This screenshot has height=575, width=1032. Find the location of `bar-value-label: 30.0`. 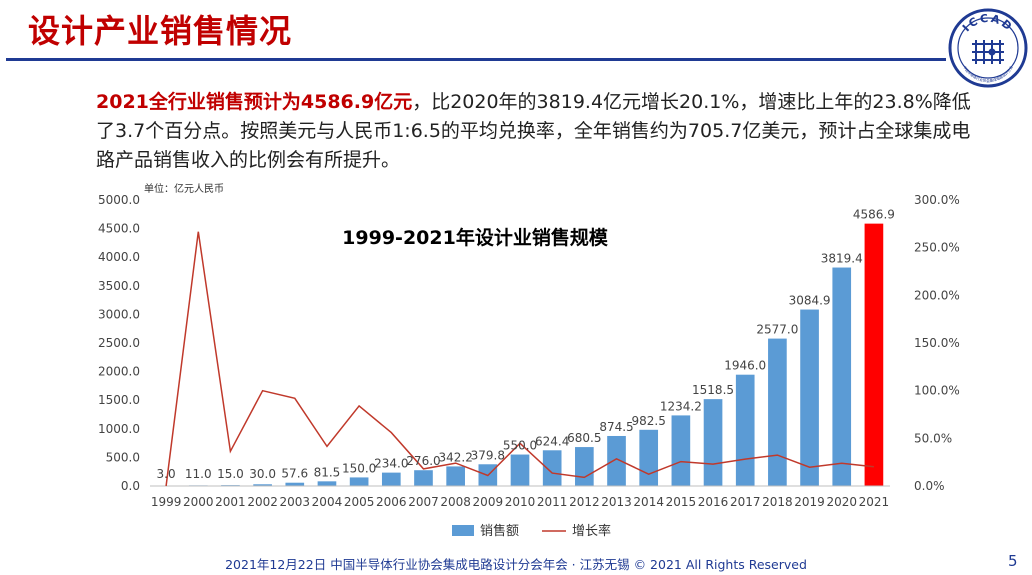

bar-value-label: 30.0 is located at coordinates (262, 474).